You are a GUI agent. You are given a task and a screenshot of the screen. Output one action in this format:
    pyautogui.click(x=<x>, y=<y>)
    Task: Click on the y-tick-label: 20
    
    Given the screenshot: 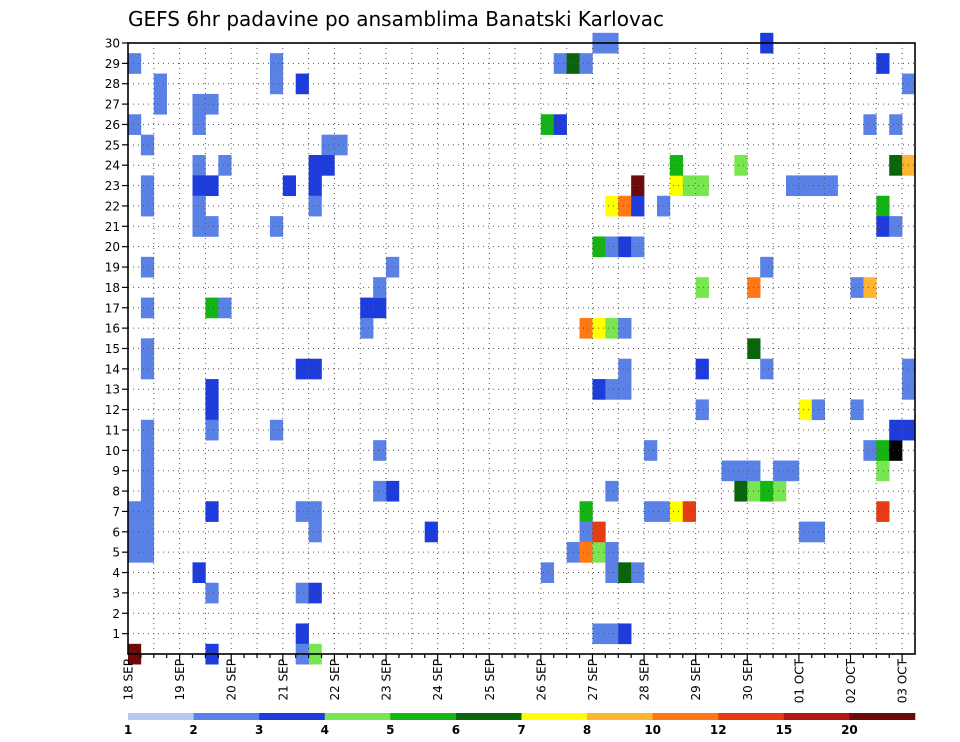 What is the action you would take?
    pyautogui.click(x=112, y=247)
    